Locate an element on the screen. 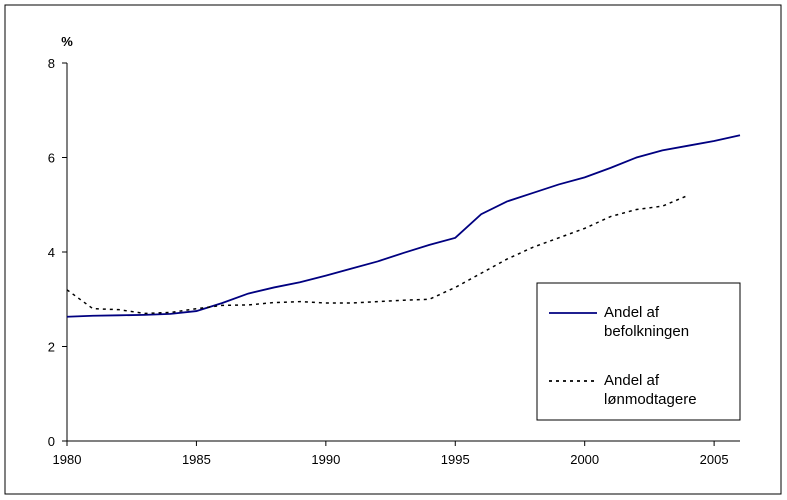 This screenshot has width=787, height=500. legend-box is located at coordinates (638, 351).